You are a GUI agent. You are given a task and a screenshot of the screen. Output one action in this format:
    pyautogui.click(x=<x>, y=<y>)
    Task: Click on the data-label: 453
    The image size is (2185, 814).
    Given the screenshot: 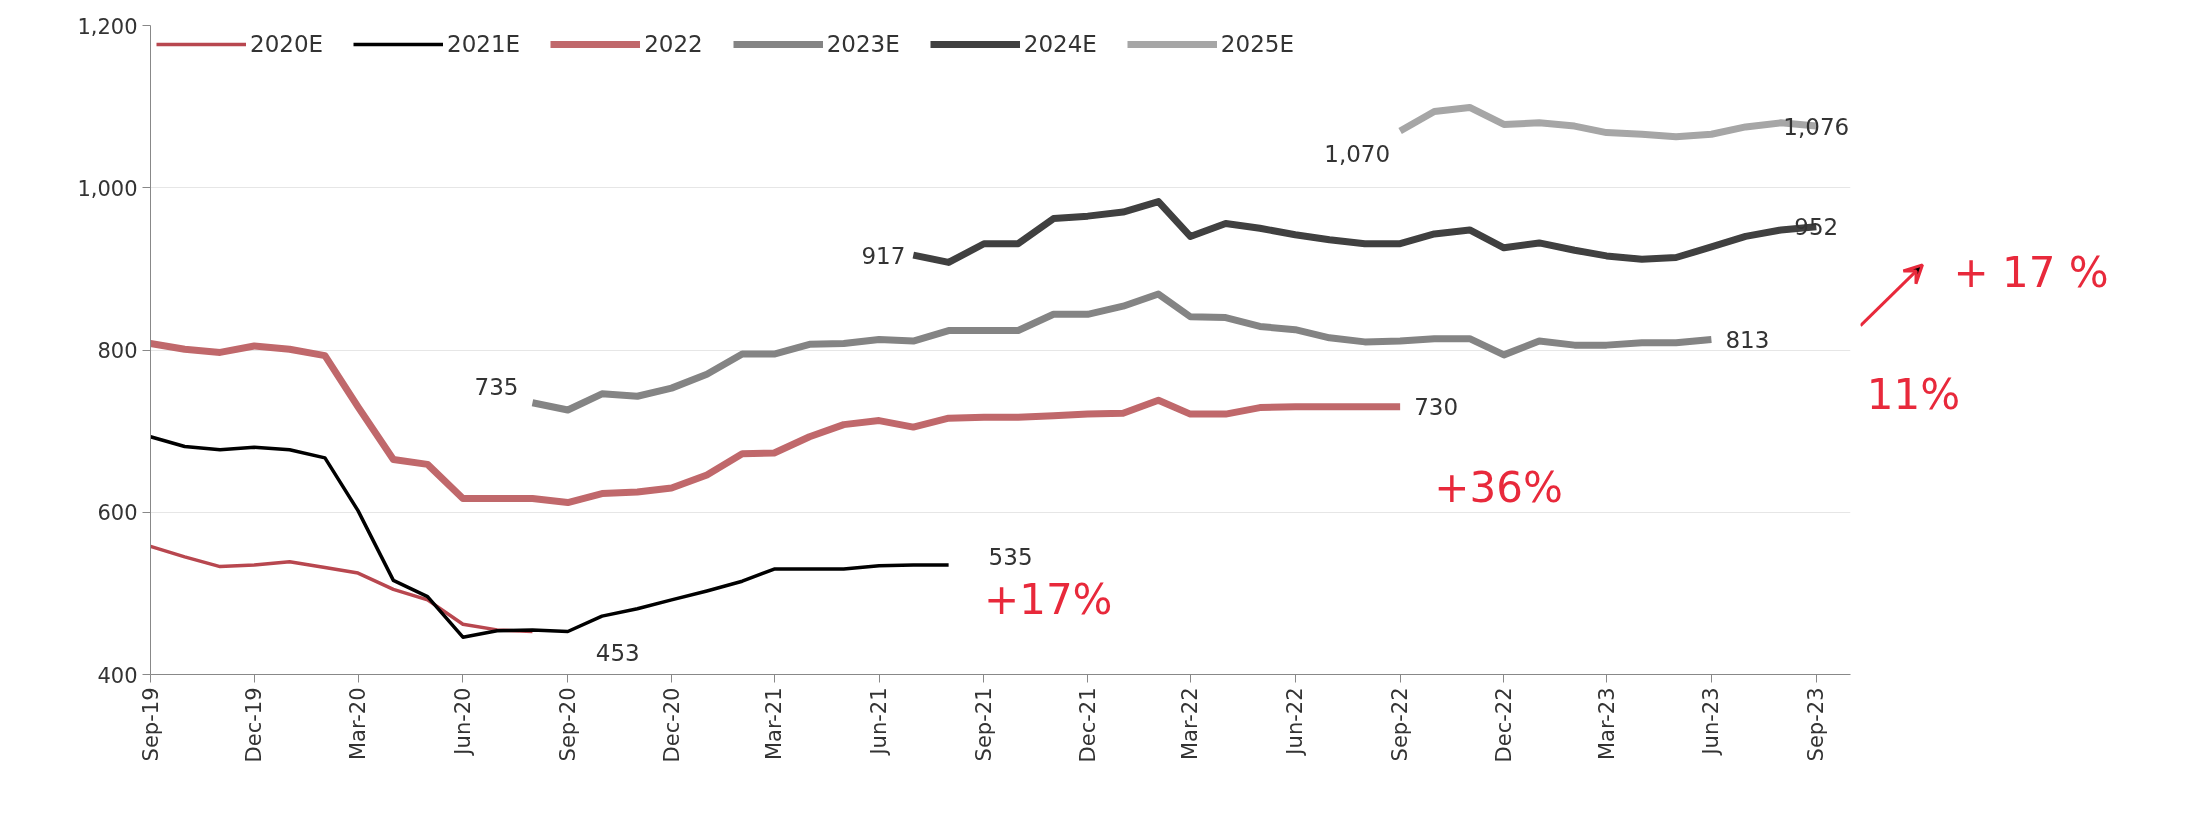 What is the action you would take?
    pyautogui.click(x=617, y=652)
    